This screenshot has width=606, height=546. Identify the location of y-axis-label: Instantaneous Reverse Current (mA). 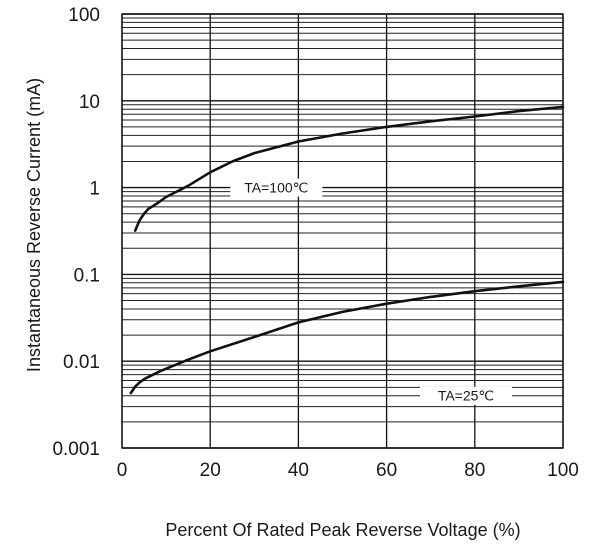
(34, 225).